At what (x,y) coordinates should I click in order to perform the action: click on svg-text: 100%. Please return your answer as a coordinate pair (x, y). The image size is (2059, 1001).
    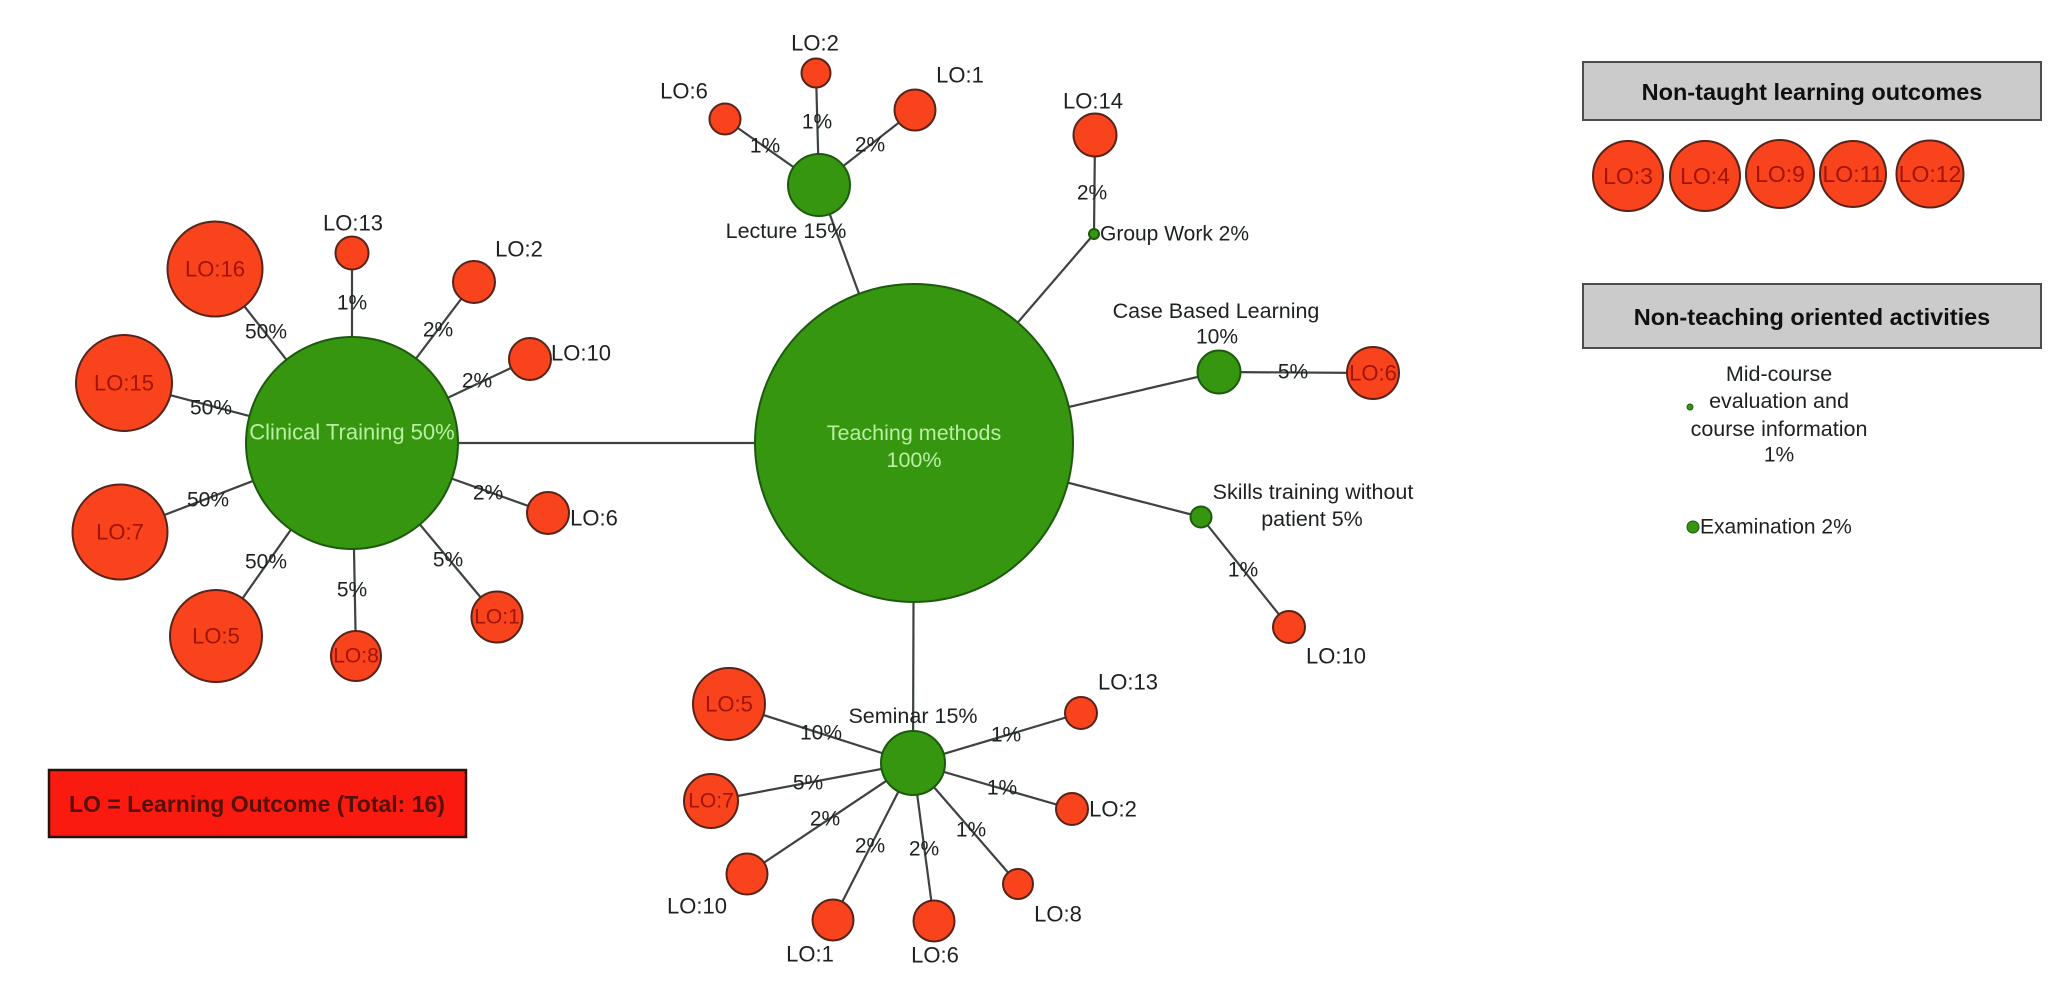
    Looking at the image, I should click on (914, 460).